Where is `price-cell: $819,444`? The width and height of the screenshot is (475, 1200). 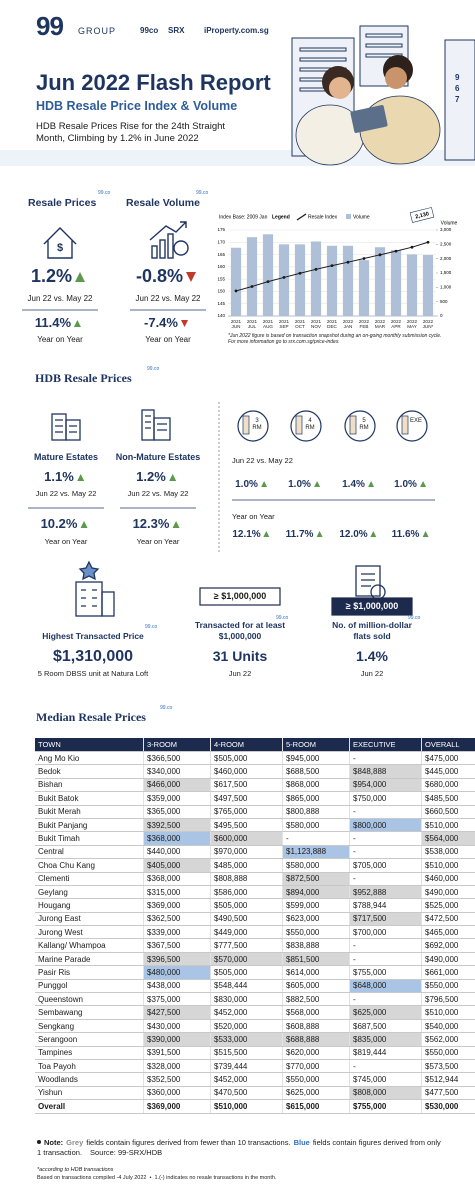 price-cell: $819,444 is located at coordinates (385, 1053).